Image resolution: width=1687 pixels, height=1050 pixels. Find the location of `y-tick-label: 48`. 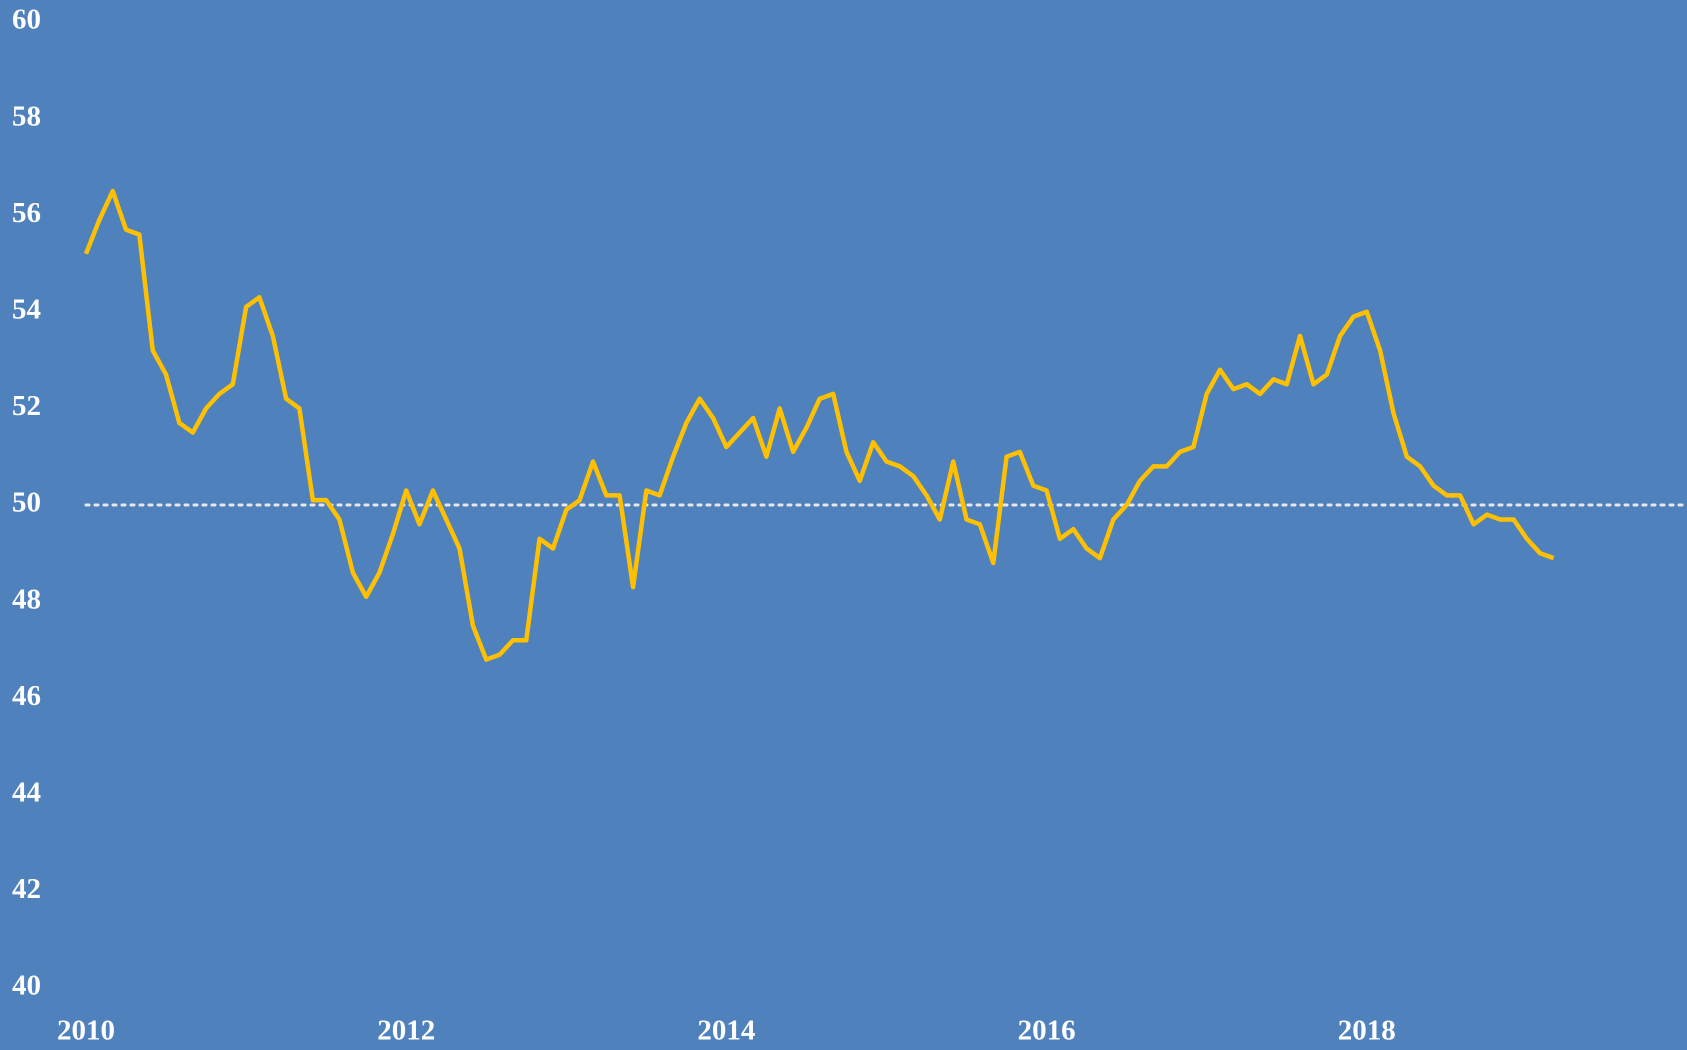

y-tick-label: 48 is located at coordinates (26, 599).